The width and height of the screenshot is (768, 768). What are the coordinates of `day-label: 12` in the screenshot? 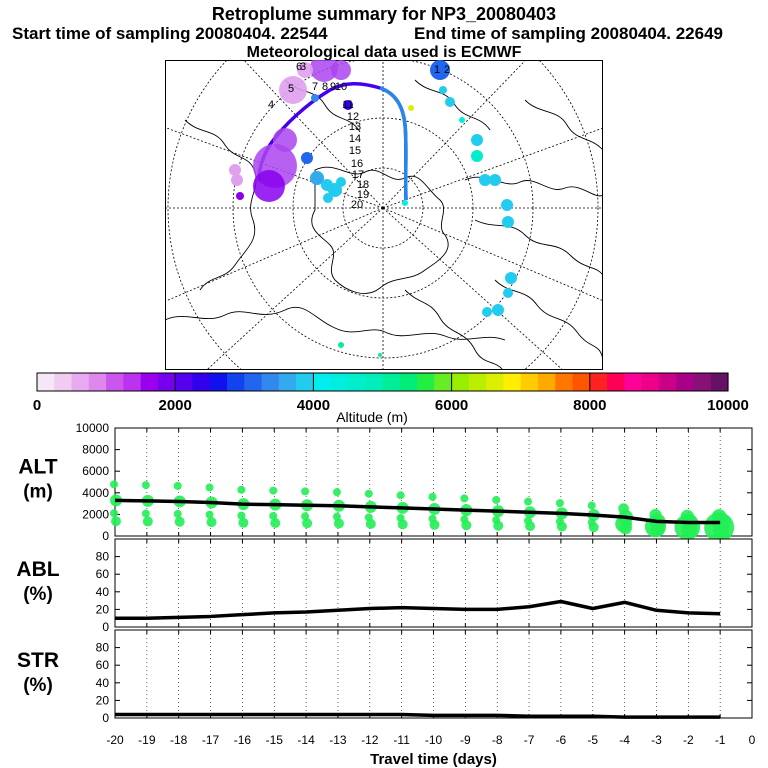 It's located at (353, 117).